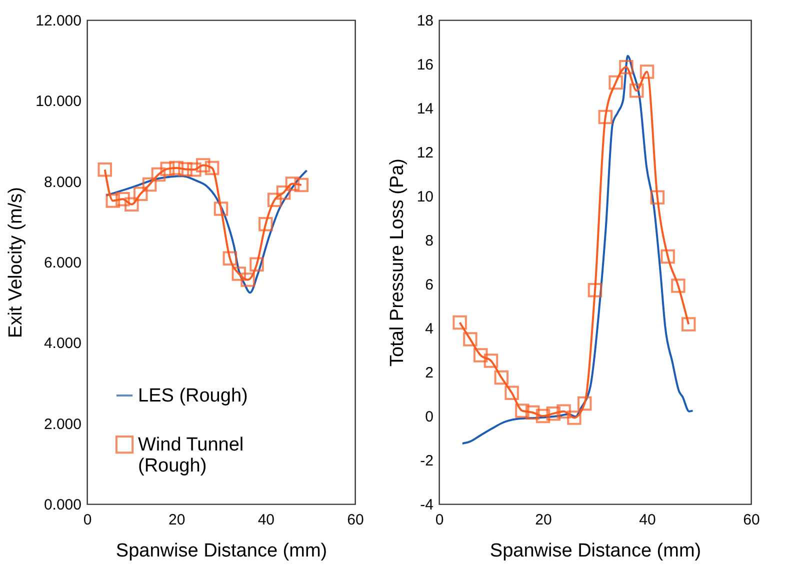 The height and width of the screenshot is (568, 807). What do you see at coordinates (427, 461) in the screenshot?
I see `y-tick-label: -2` at bounding box center [427, 461].